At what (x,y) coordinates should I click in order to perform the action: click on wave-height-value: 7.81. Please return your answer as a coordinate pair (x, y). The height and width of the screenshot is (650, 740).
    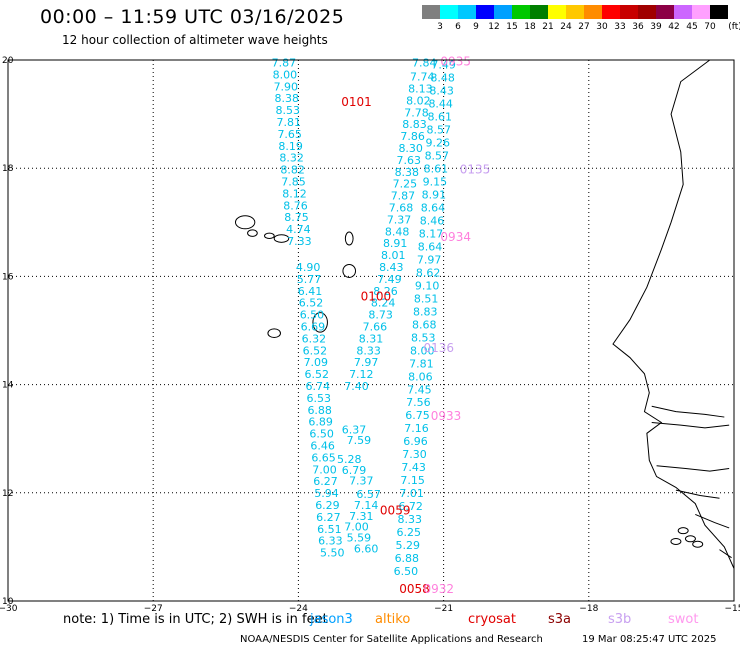
    Looking at the image, I should click on (288, 122).